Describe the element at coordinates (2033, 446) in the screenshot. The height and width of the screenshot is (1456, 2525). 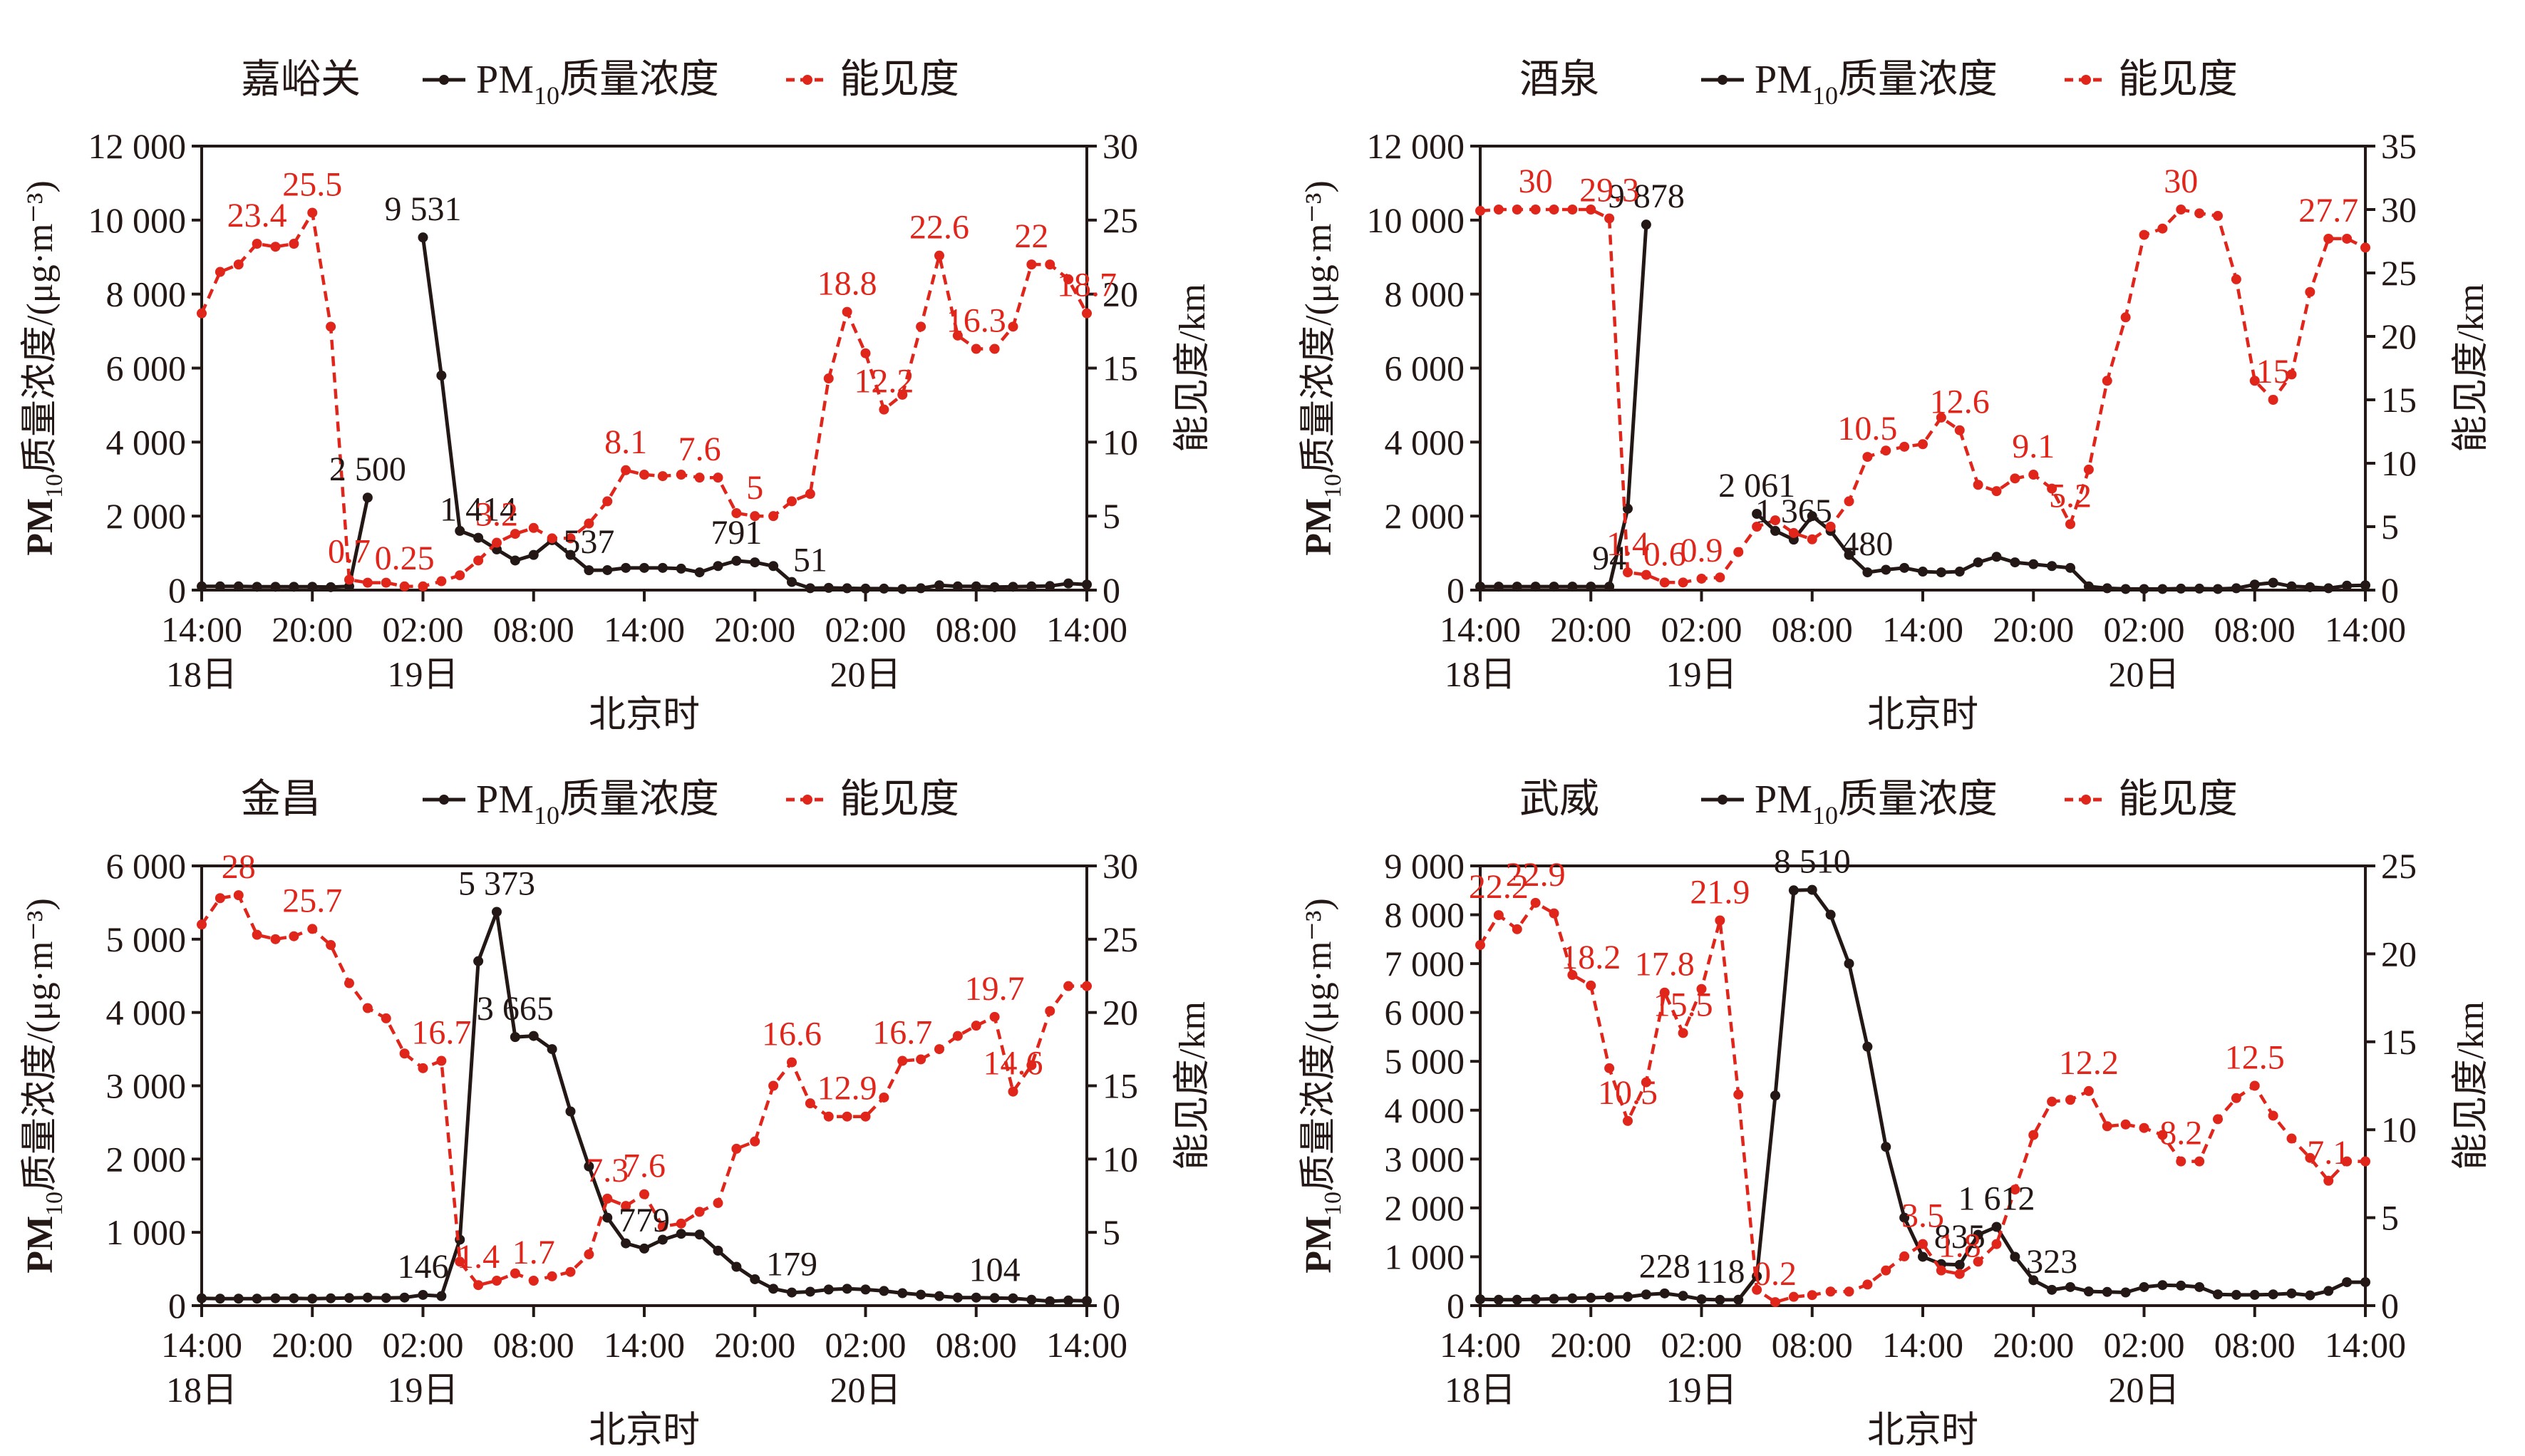
I see `visibility-data-label: 9.1` at that location.